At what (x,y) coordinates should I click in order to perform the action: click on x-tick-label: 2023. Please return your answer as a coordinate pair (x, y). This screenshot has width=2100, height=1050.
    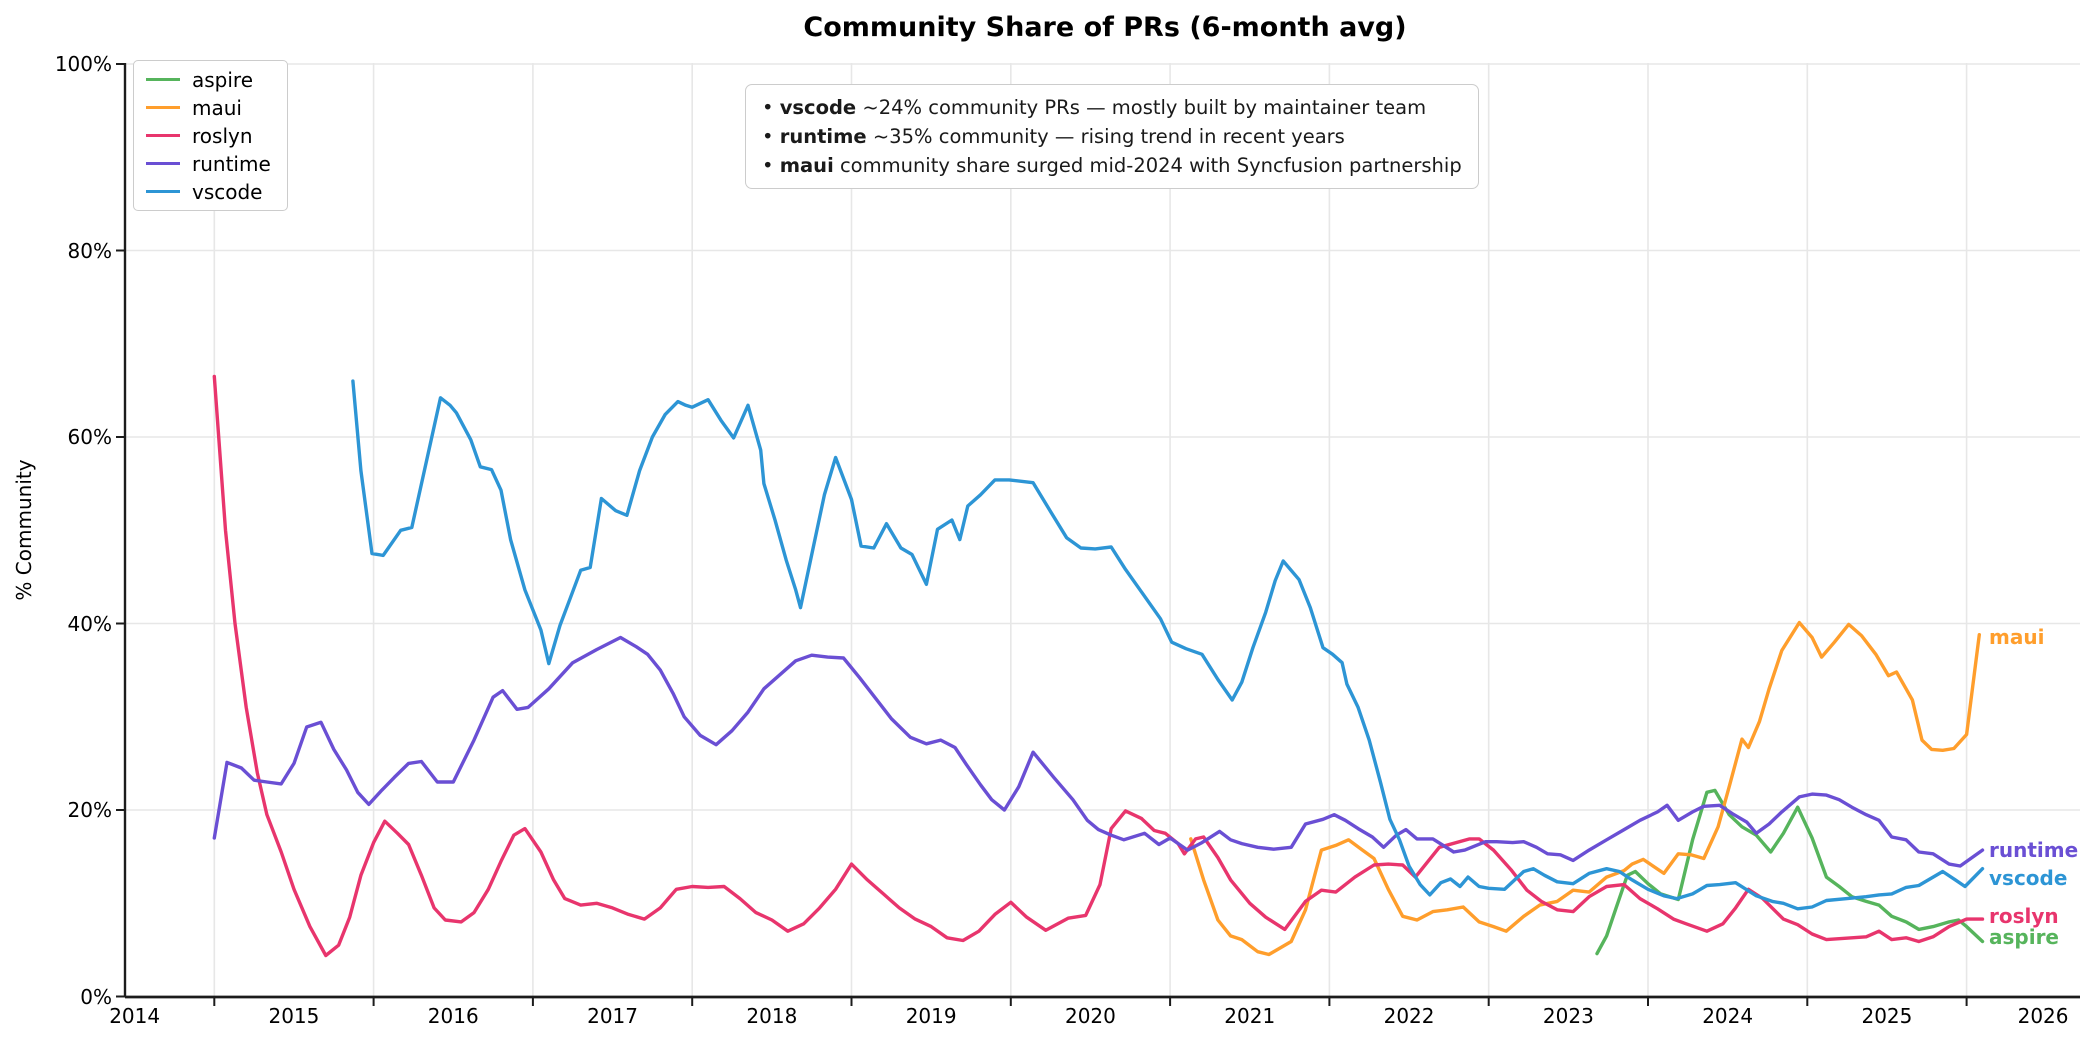
    Looking at the image, I should click on (1568, 1016).